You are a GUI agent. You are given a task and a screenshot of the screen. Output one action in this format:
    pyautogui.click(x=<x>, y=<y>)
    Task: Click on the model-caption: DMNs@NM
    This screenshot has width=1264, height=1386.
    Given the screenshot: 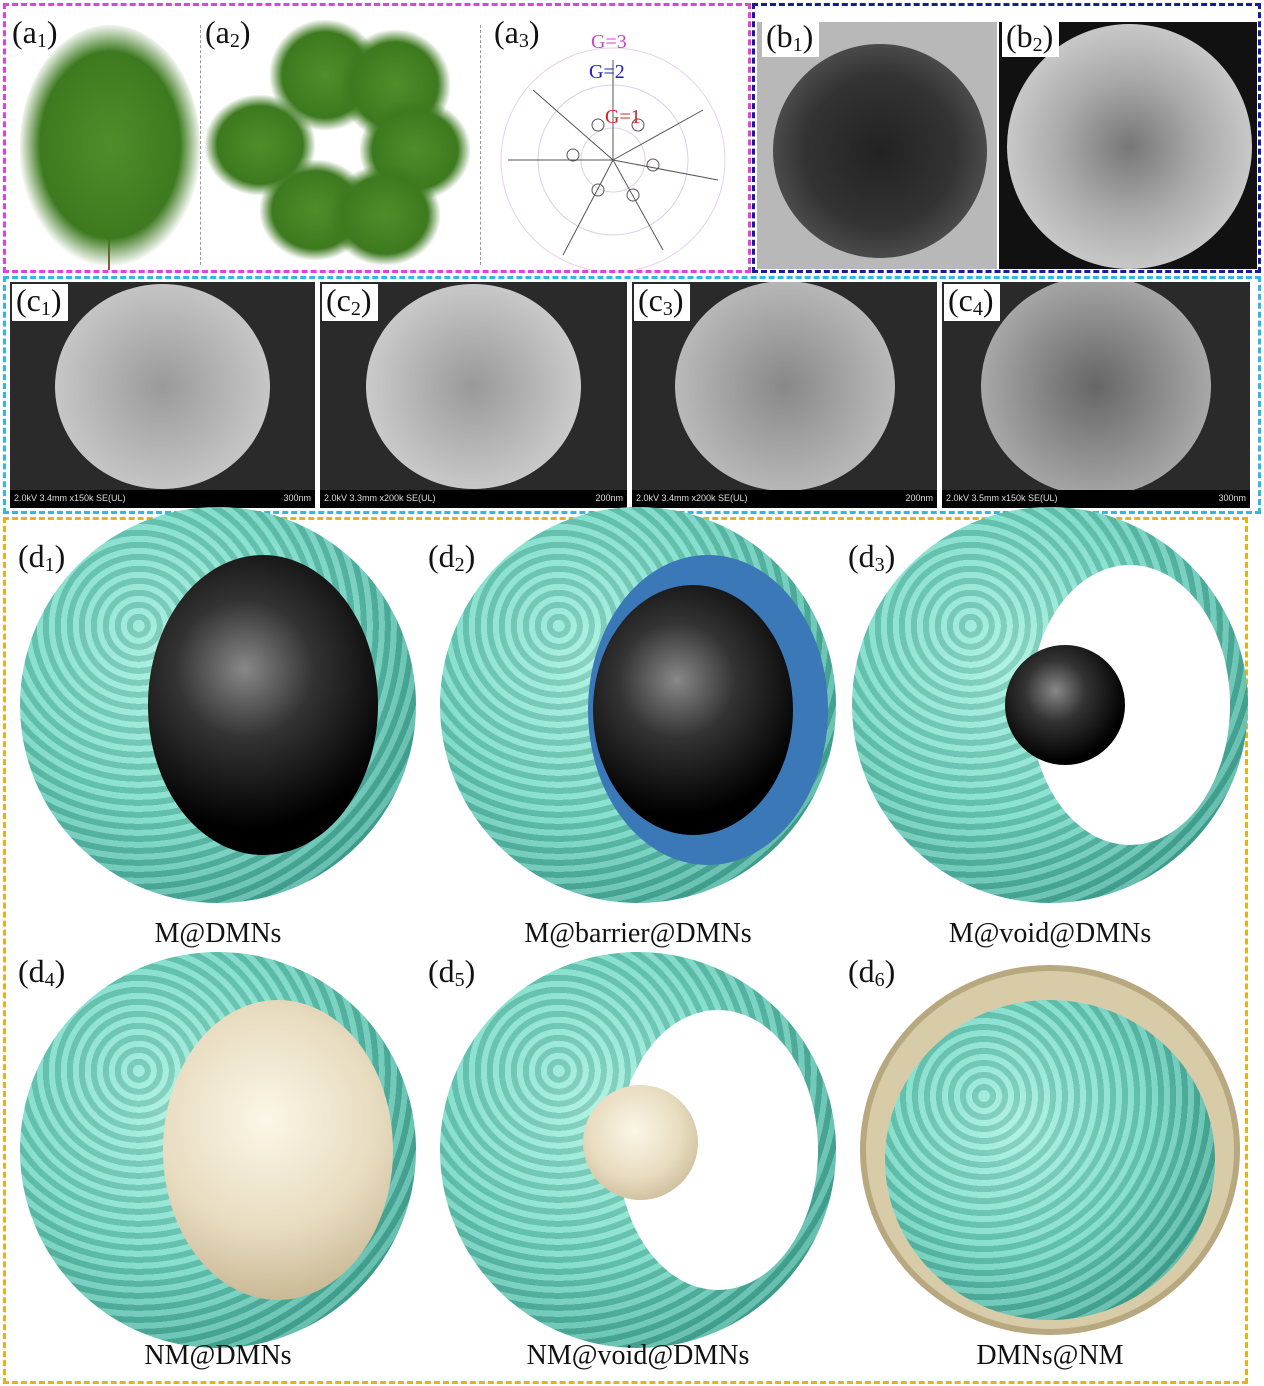 What is the action you would take?
    pyautogui.click(x=1050, y=1355)
    